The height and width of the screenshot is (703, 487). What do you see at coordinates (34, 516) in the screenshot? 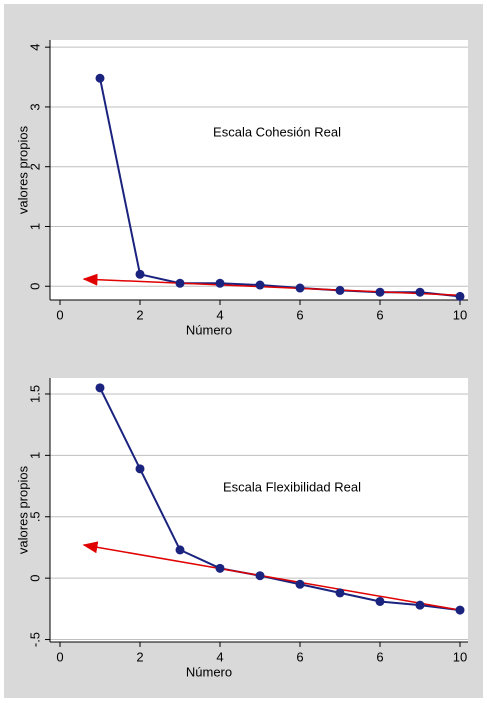
I see `y-tick-label: .5` at bounding box center [34, 516].